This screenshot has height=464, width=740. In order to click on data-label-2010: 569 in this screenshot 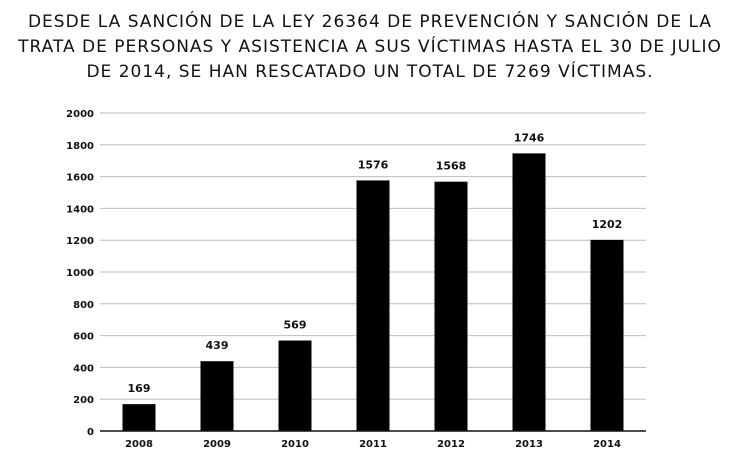, I will do `click(295, 325)`.